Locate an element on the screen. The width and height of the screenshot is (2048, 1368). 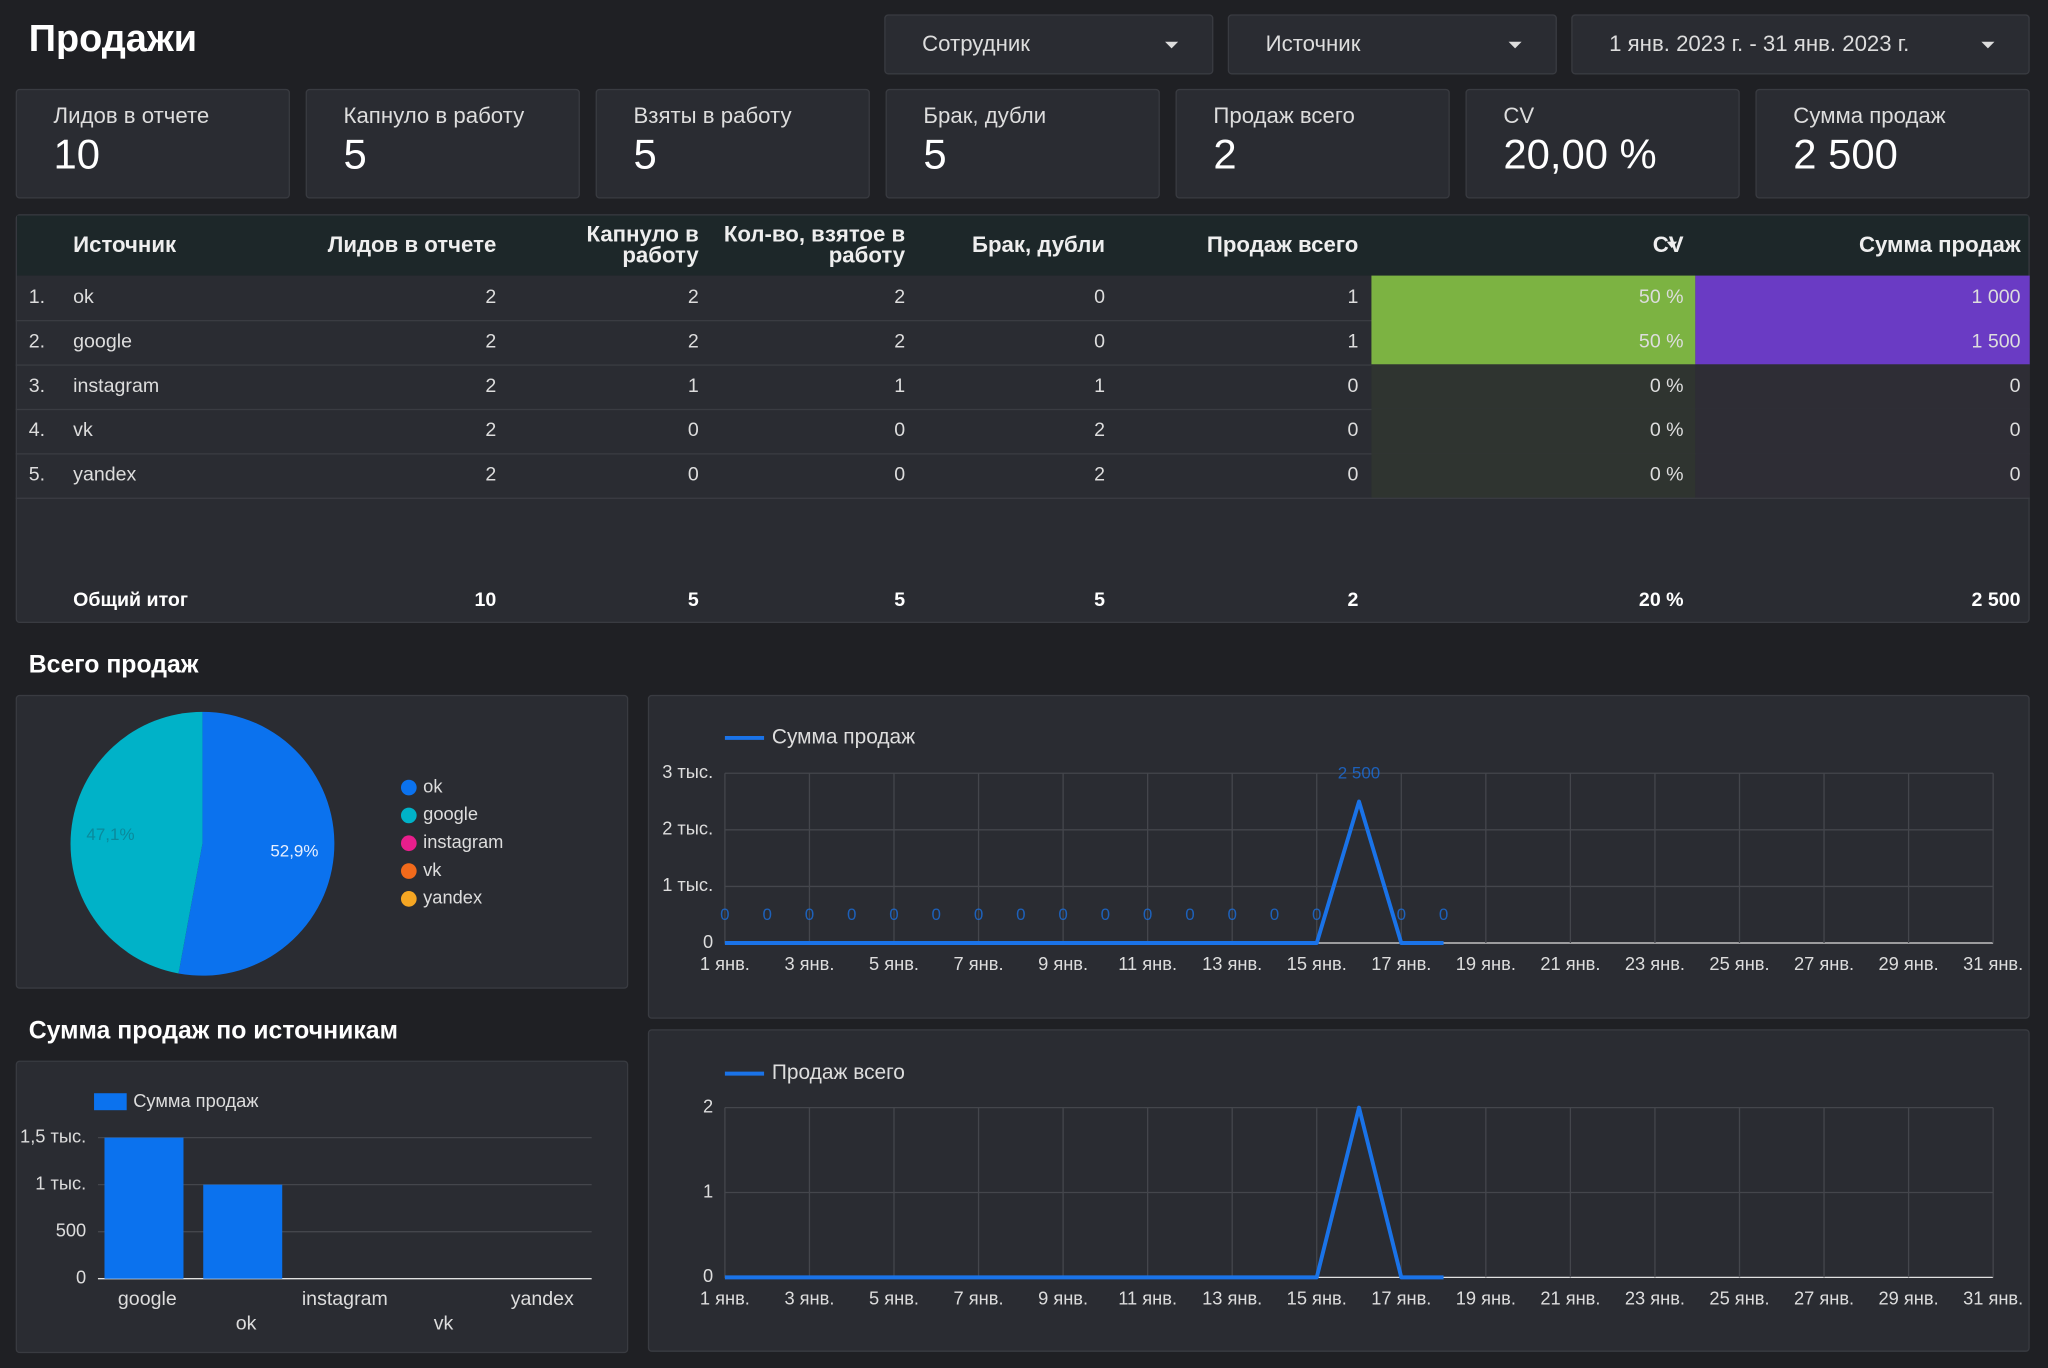
total-cell: 2 500 is located at coordinates (1996, 600).